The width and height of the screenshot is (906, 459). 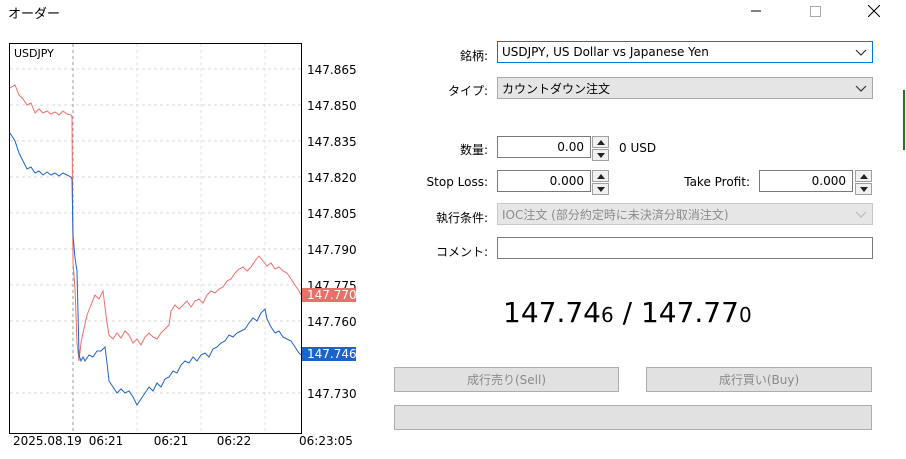 I want to click on place-order-button, so click(x=633, y=417).